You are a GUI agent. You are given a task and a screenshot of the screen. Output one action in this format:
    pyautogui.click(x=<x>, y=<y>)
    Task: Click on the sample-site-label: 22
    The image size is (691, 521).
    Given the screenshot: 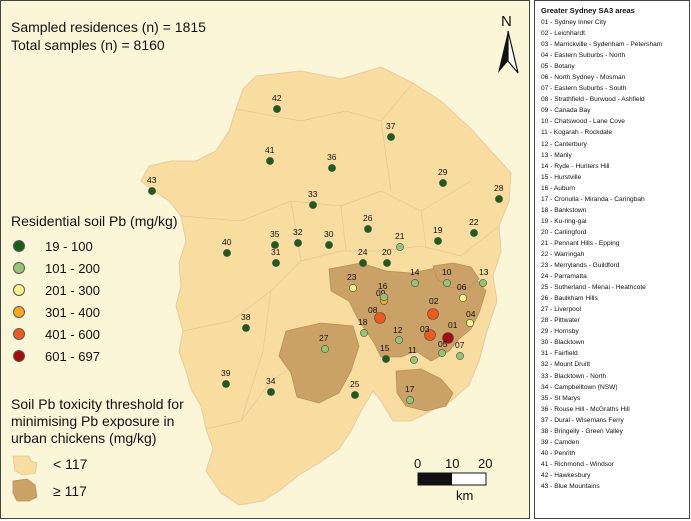 What is the action you would take?
    pyautogui.click(x=474, y=222)
    